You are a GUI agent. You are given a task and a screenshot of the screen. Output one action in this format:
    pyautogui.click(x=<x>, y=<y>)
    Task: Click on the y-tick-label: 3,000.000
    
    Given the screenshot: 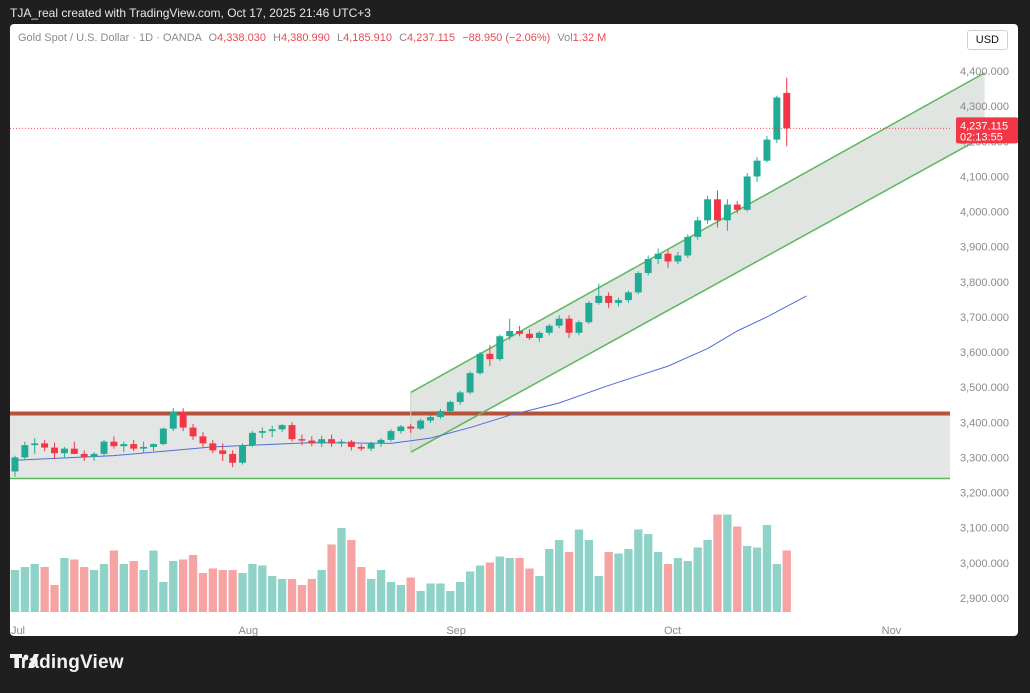 What is the action you would take?
    pyautogui.click(x=984, y=564)
    